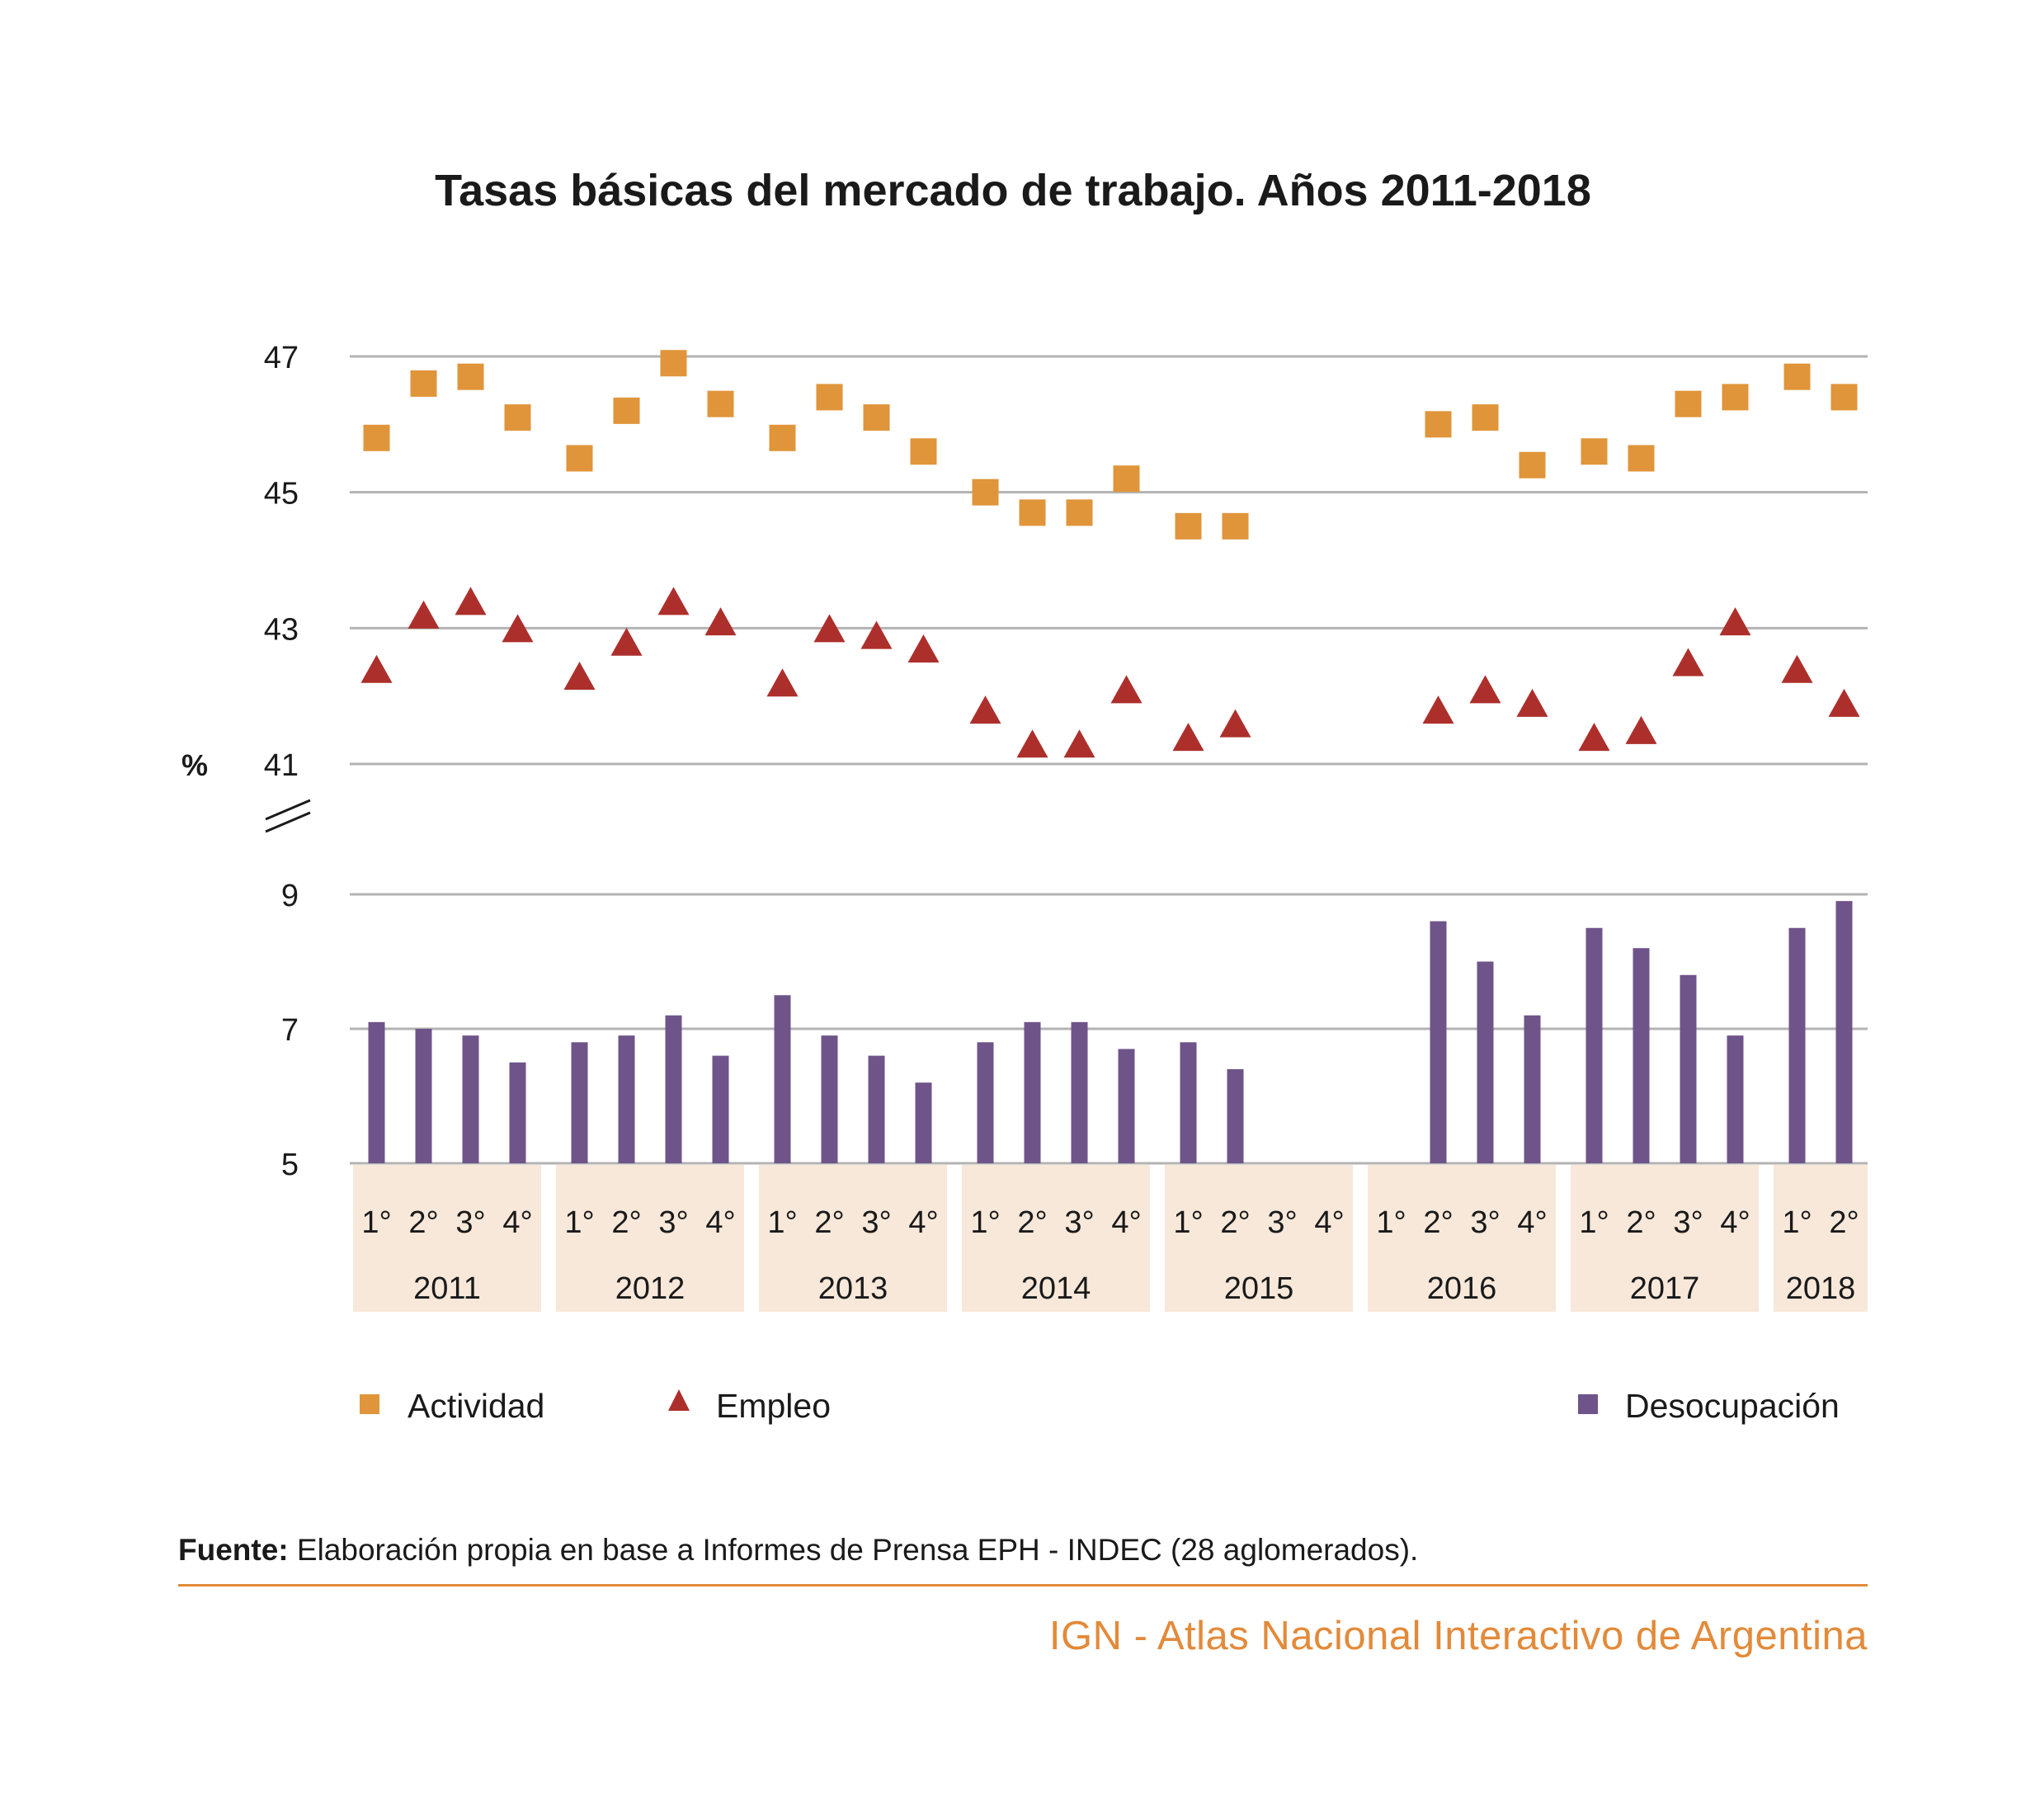 The height and width of the screenshot is (1820, 2026). Describe the element at coordinates (290, 1165) in the screenshot. I see `y-tick-label: 5` at that location.